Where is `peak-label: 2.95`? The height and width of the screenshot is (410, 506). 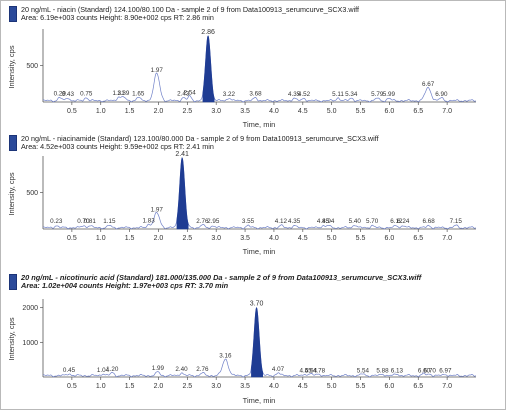 peak-label: 2.95 is located at coordinates (213, 221).